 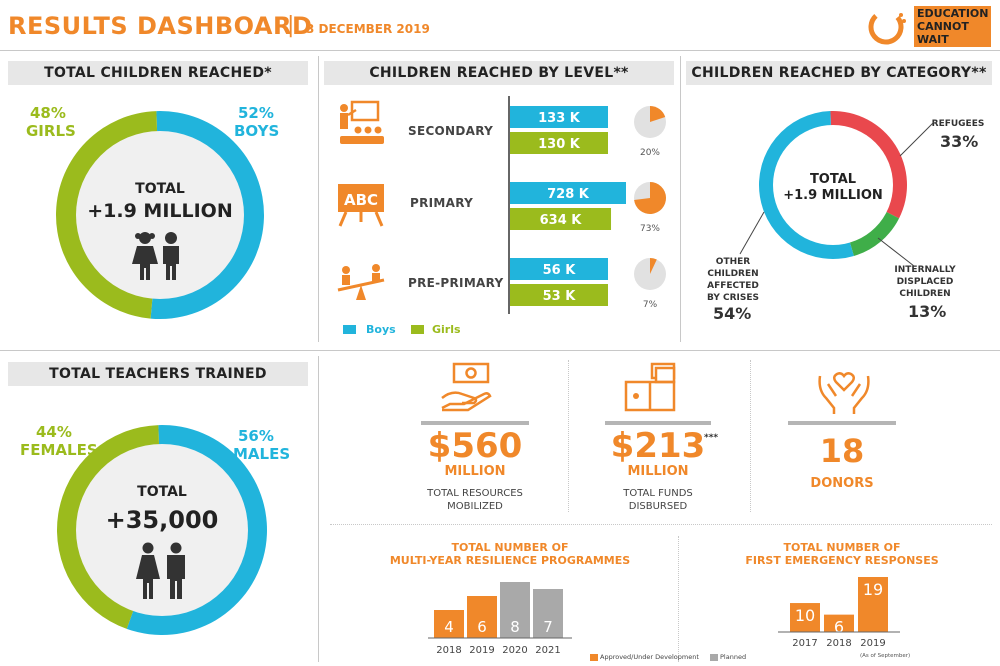 I want to click on heart-hands-icon, so click(x=844, y=393).